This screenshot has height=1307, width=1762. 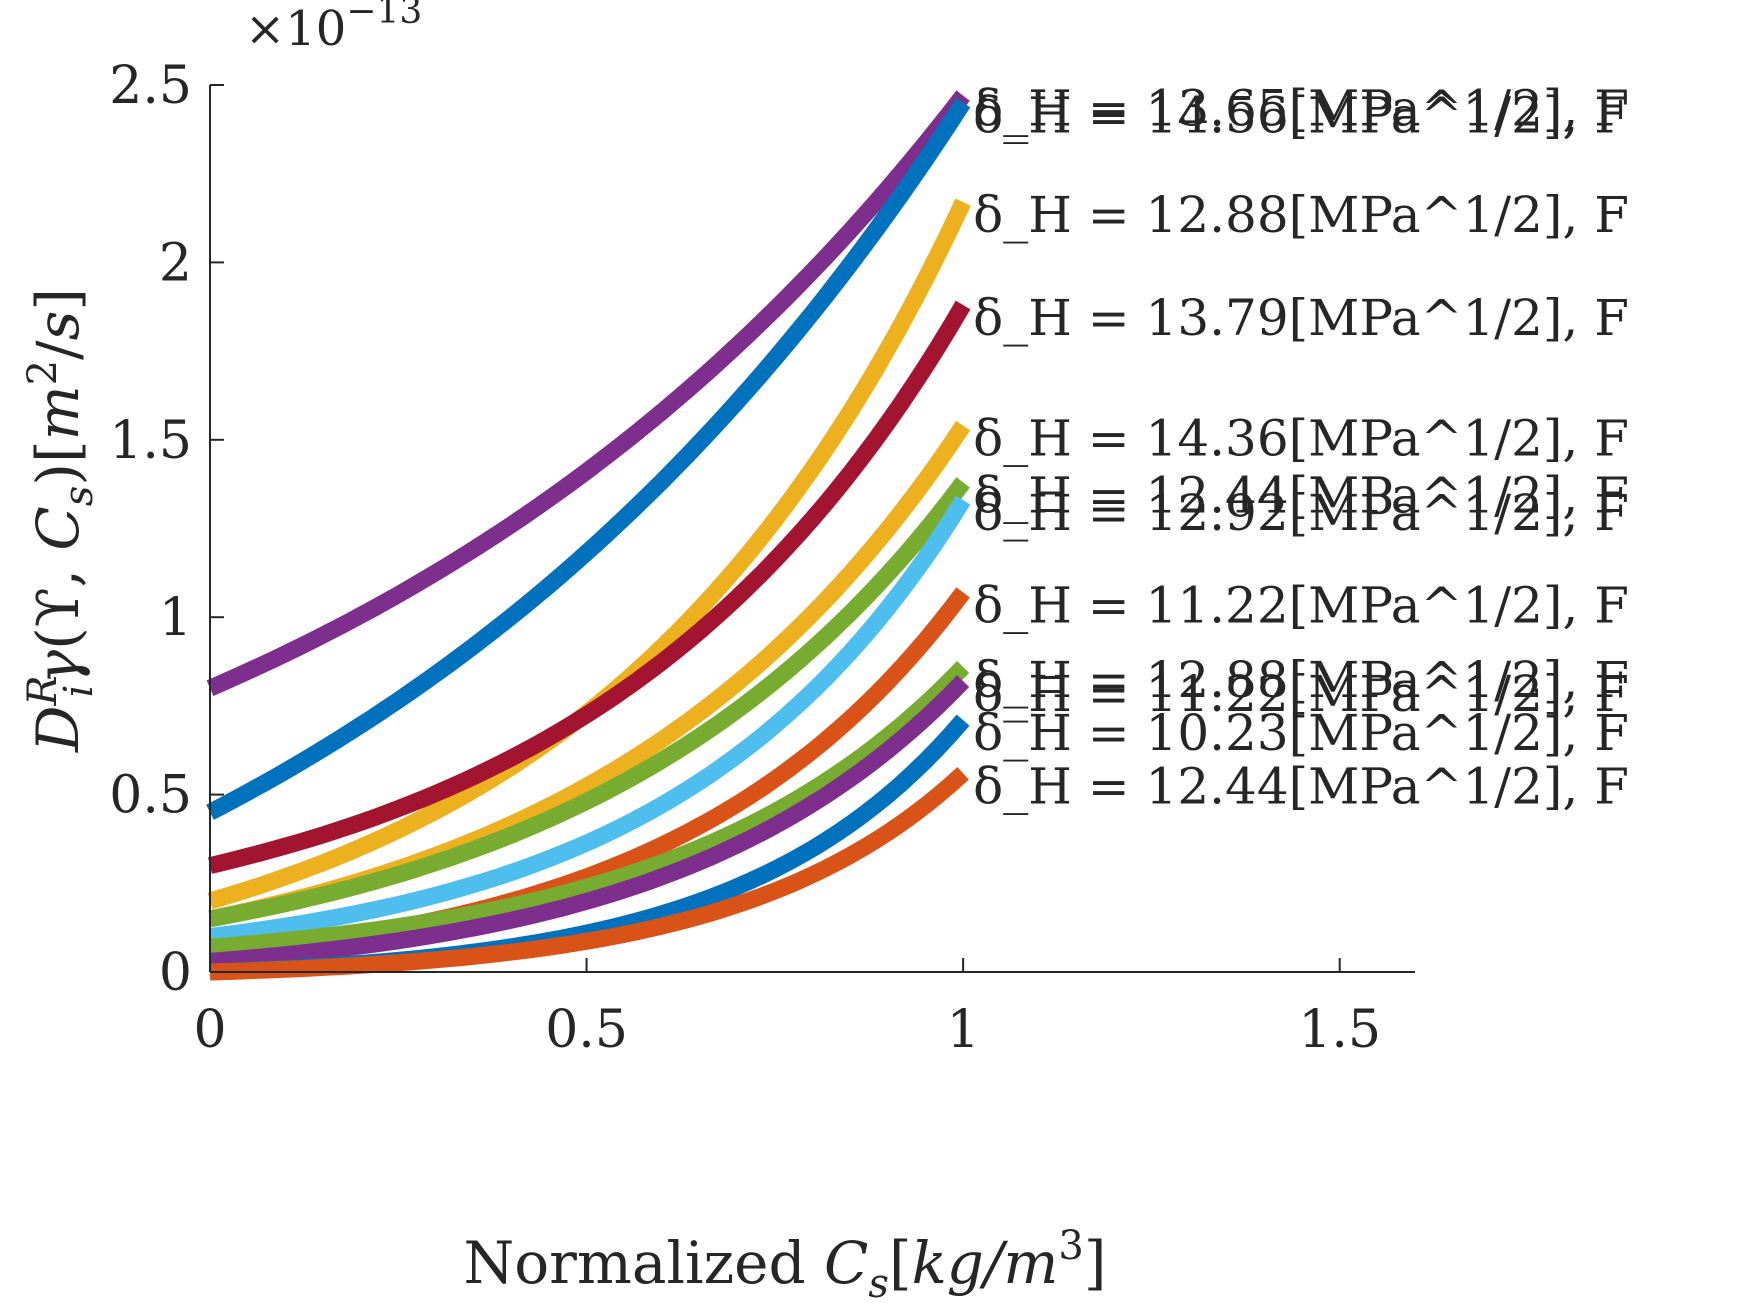 I want to click on x-tick-label: 1, so click(x=963, y=1030).